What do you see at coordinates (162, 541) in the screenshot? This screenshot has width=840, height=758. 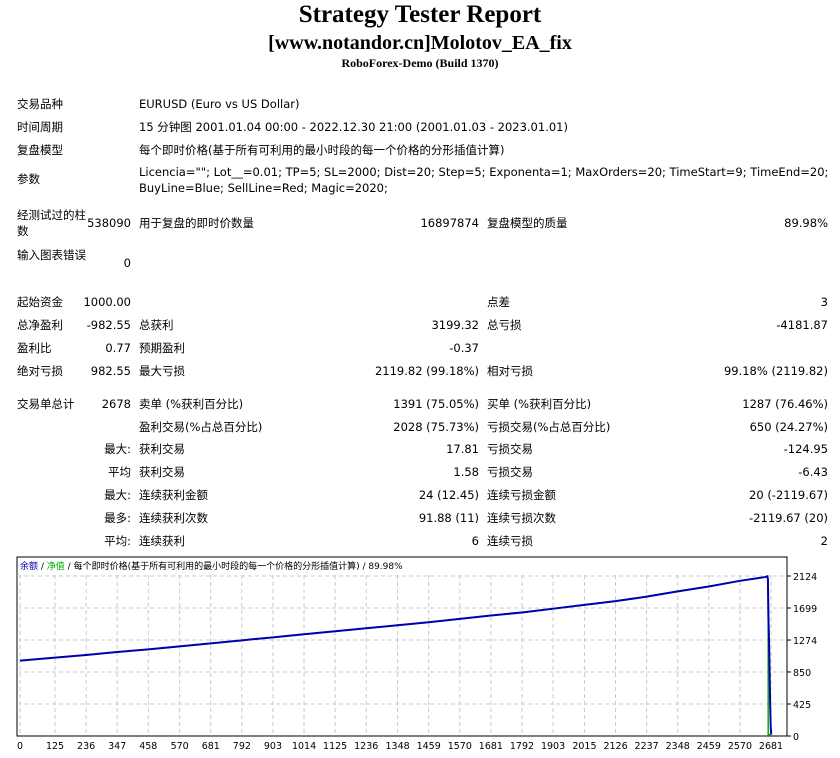 I see `stat-label: 连续获利` at bounding box center [162, 541].